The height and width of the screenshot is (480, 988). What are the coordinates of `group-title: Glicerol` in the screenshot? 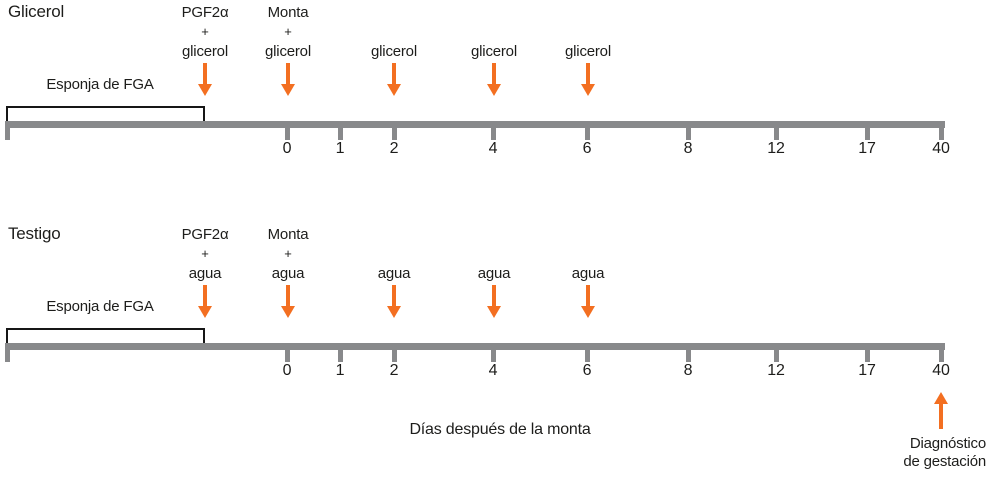 It's located at (36, 11).